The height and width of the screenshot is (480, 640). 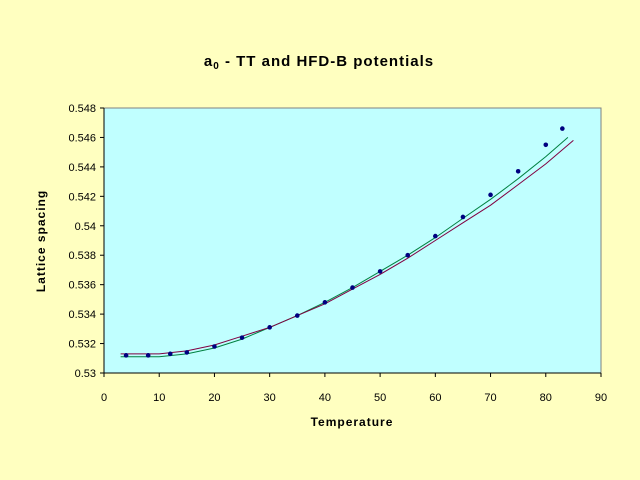 I want to click on y-tick-label: 0.532, so click(x=82, y=345).